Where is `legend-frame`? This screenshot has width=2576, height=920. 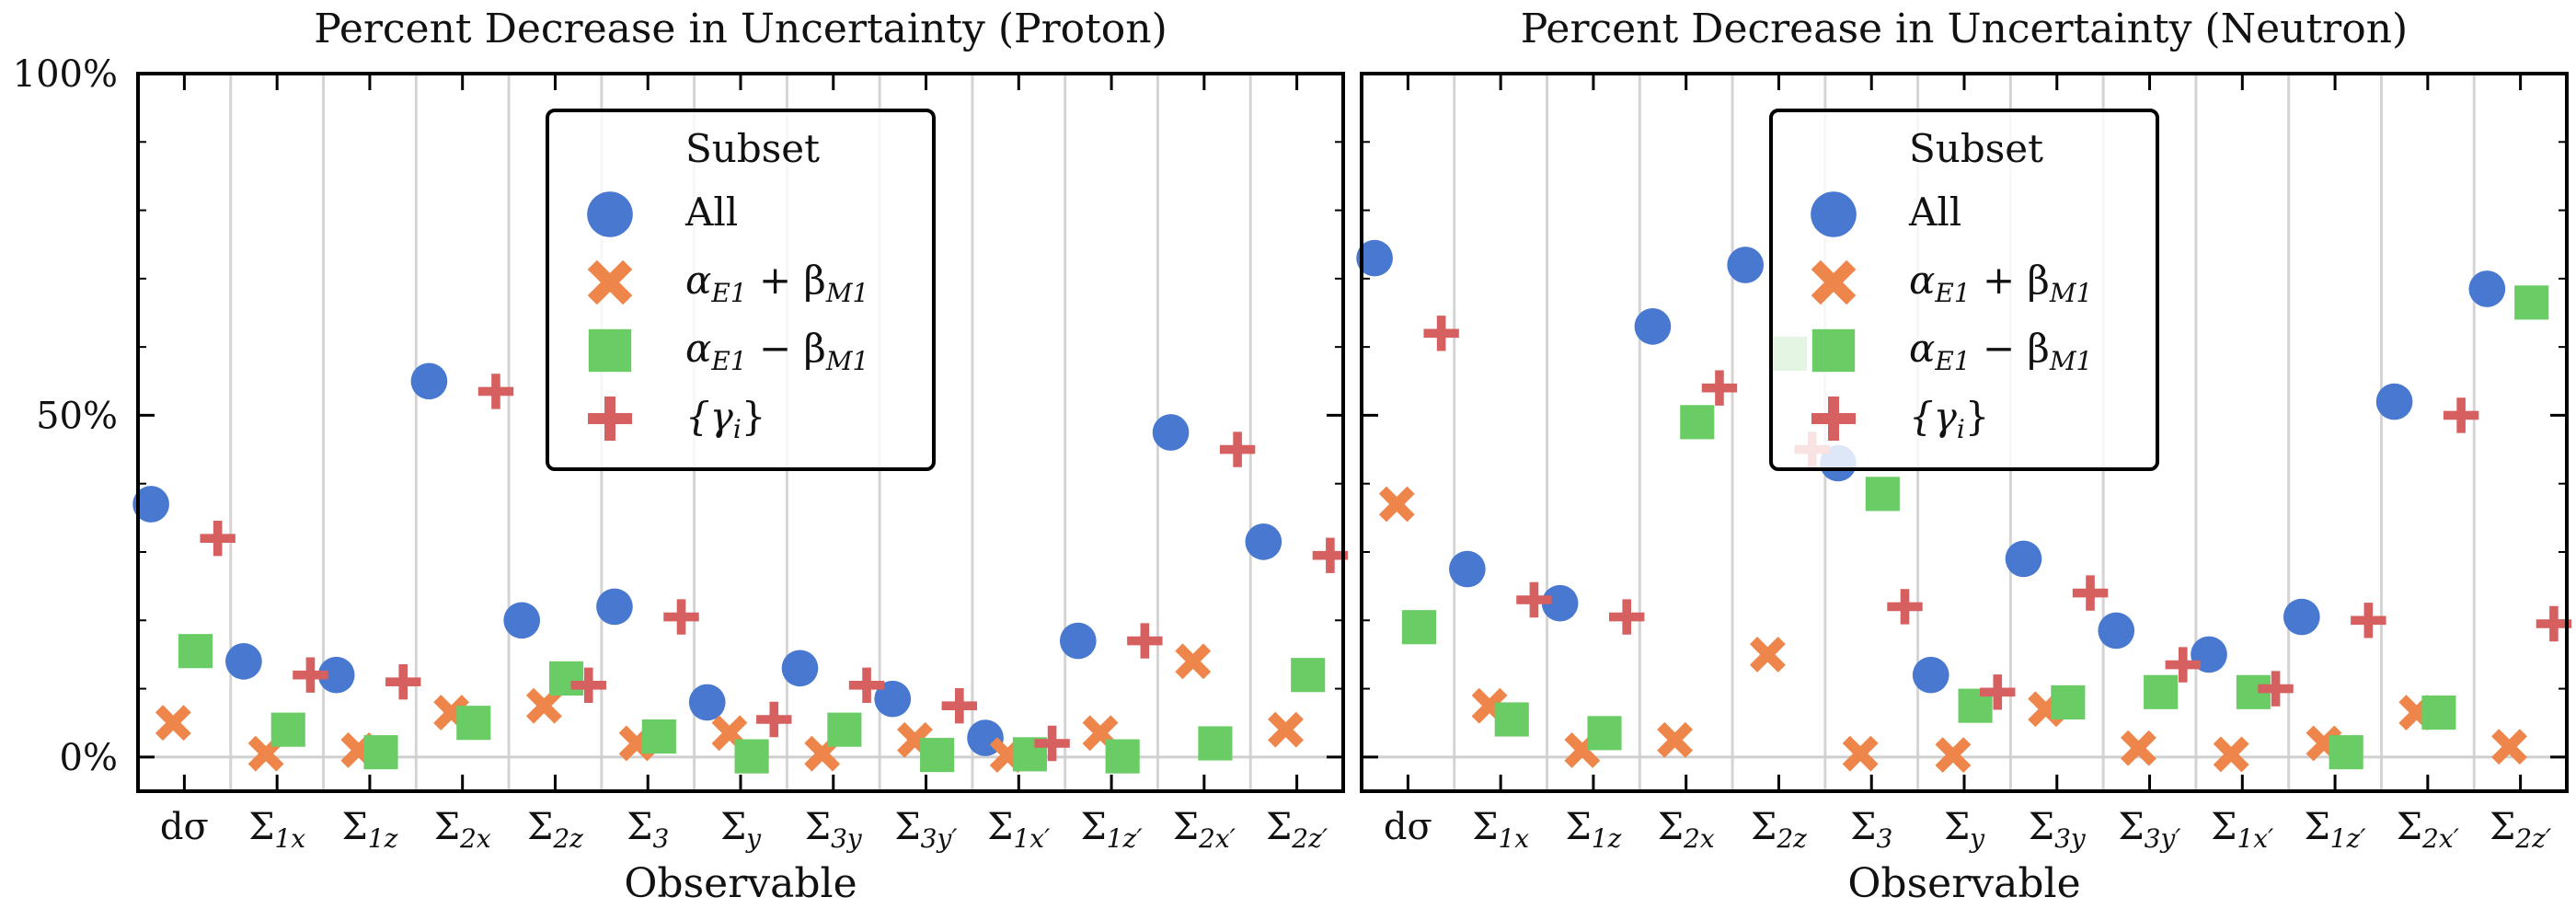 legend-frame is located at coordinates (1964, 290).